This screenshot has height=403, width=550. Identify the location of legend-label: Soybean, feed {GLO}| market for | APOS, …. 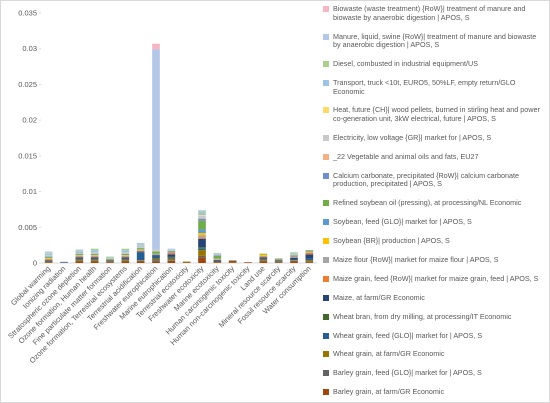
(402, 222).